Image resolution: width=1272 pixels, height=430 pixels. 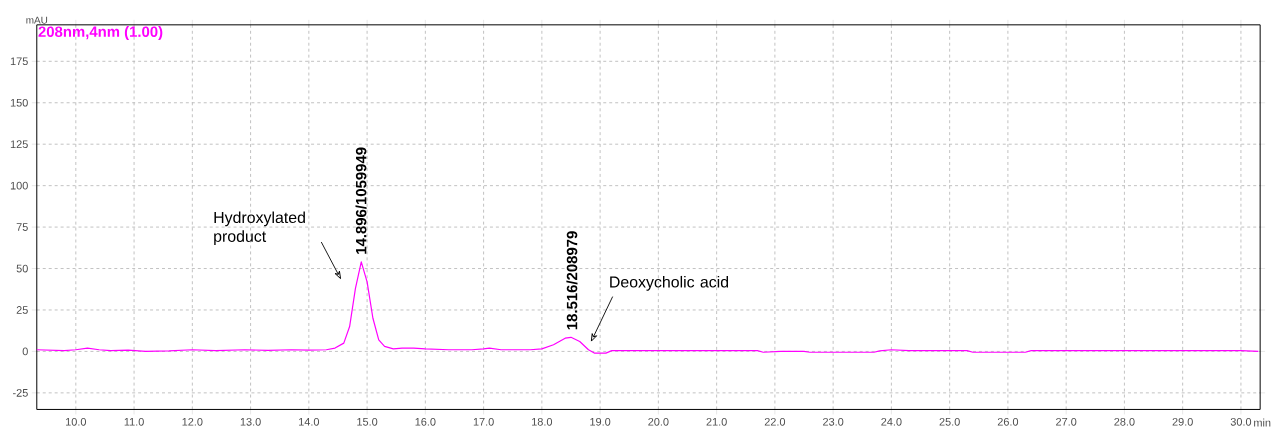 What do you see at coordinates (361, 200) in the screenshot?
I see `annotation: 14.896/1059949` at bounding box center [361, 200].